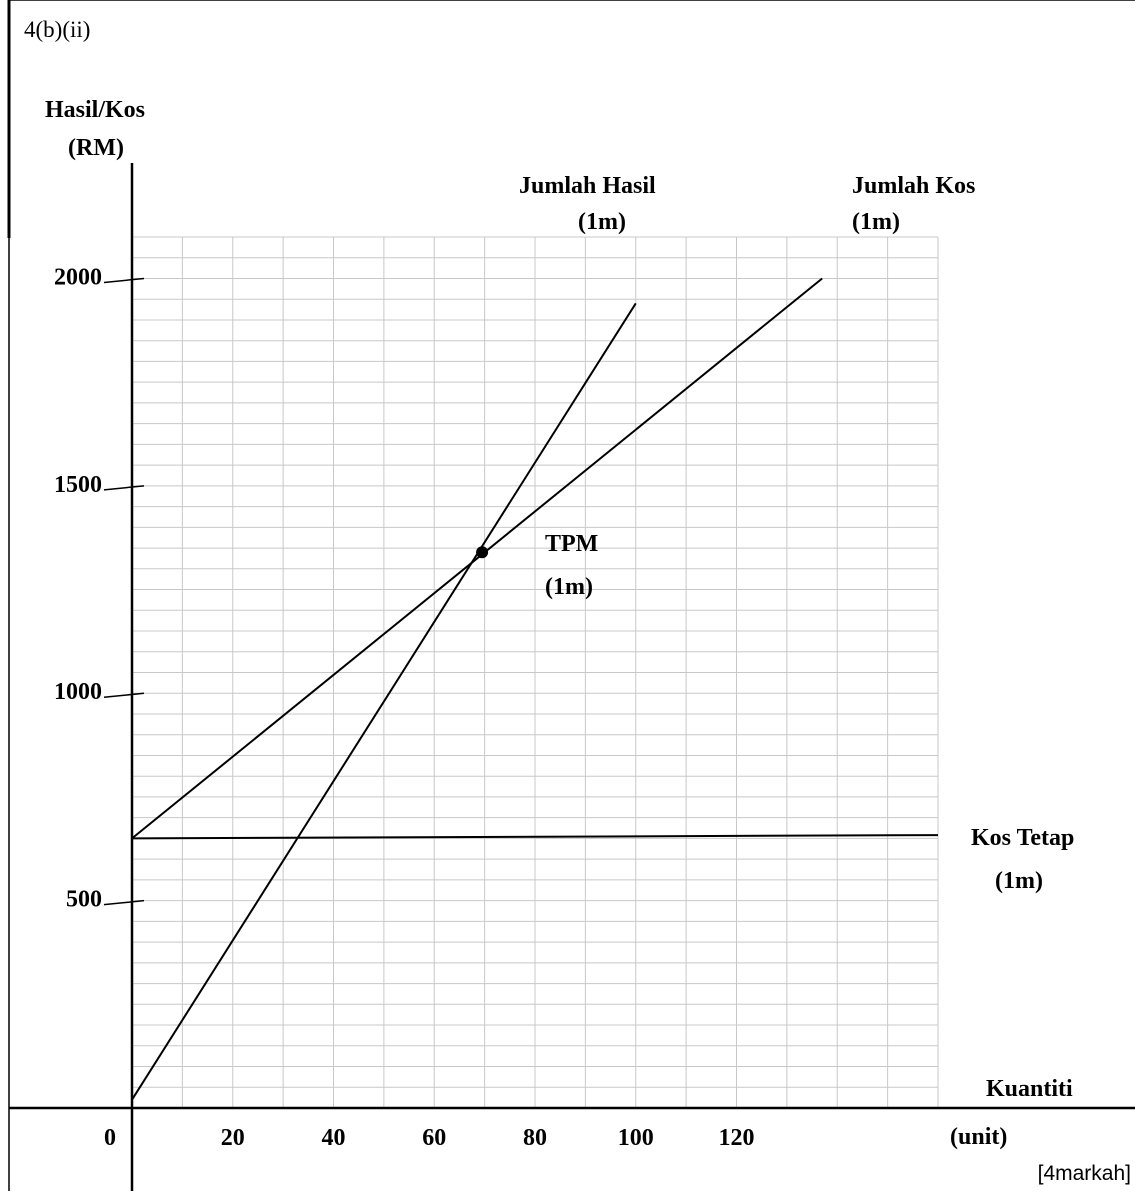  What do you see at coordinates (876, 222) in the screenshot?
I see `series-mark-jumlah-kos: (1m)` at bounding box center [876, 222].